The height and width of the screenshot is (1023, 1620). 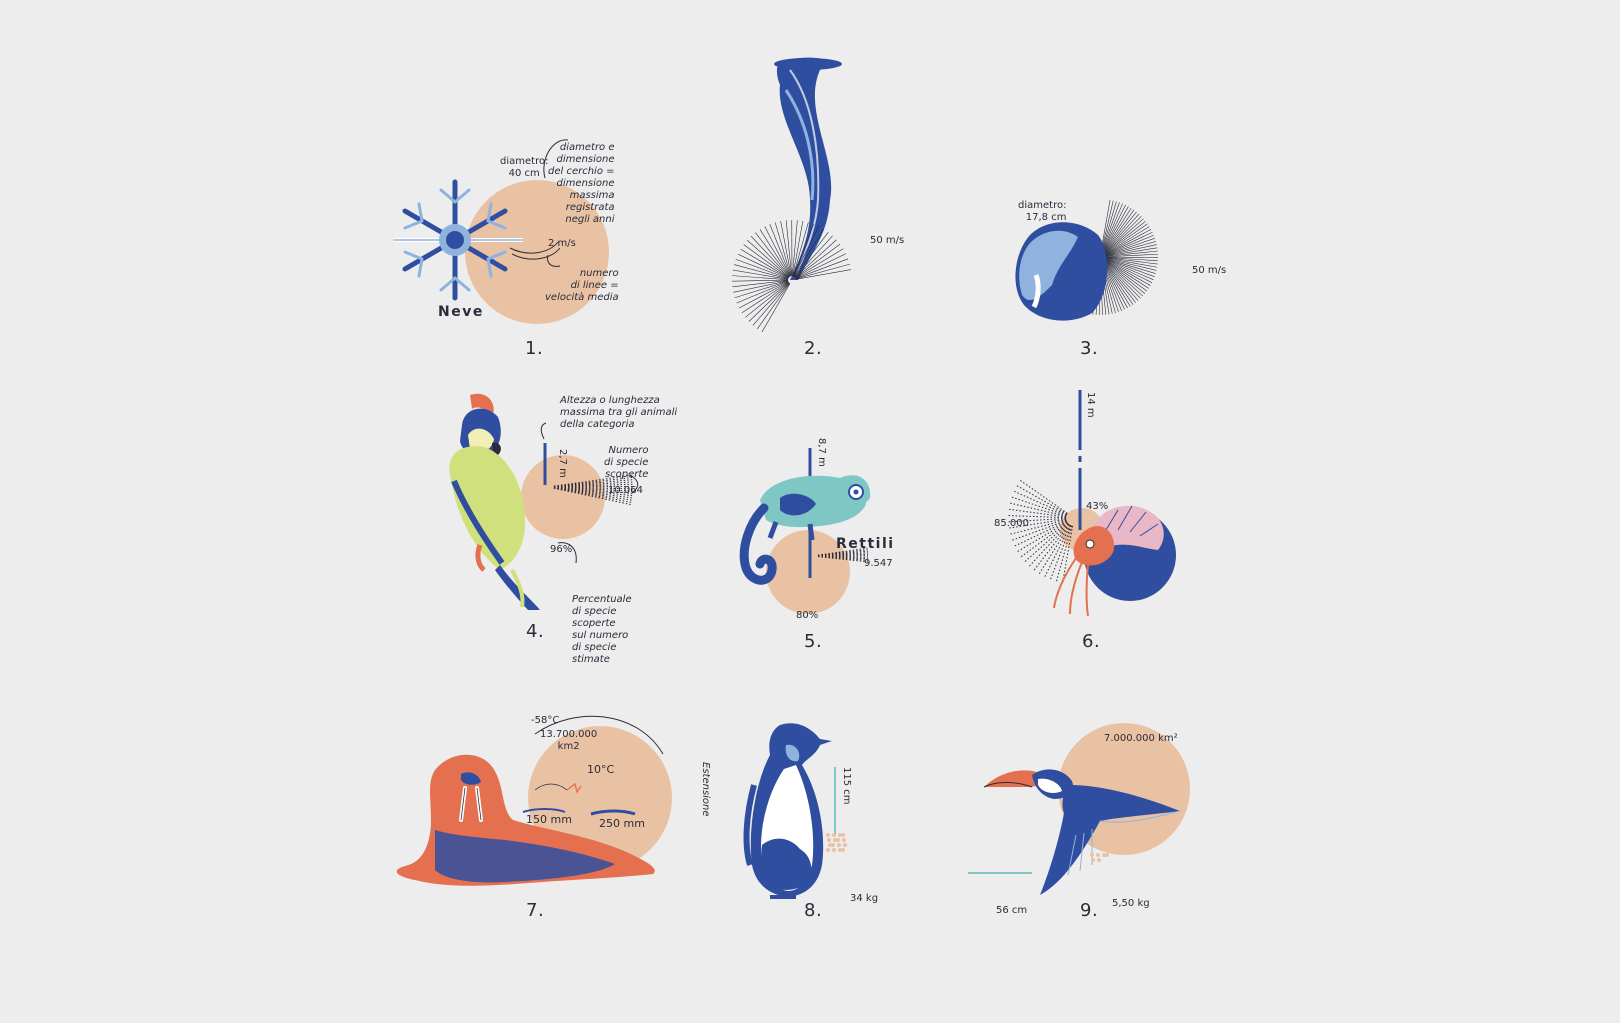 I want to click on panel-toucan: 7.000.000 km² 56 cm 5,50 kg 9., so click(x=1114, y=869).